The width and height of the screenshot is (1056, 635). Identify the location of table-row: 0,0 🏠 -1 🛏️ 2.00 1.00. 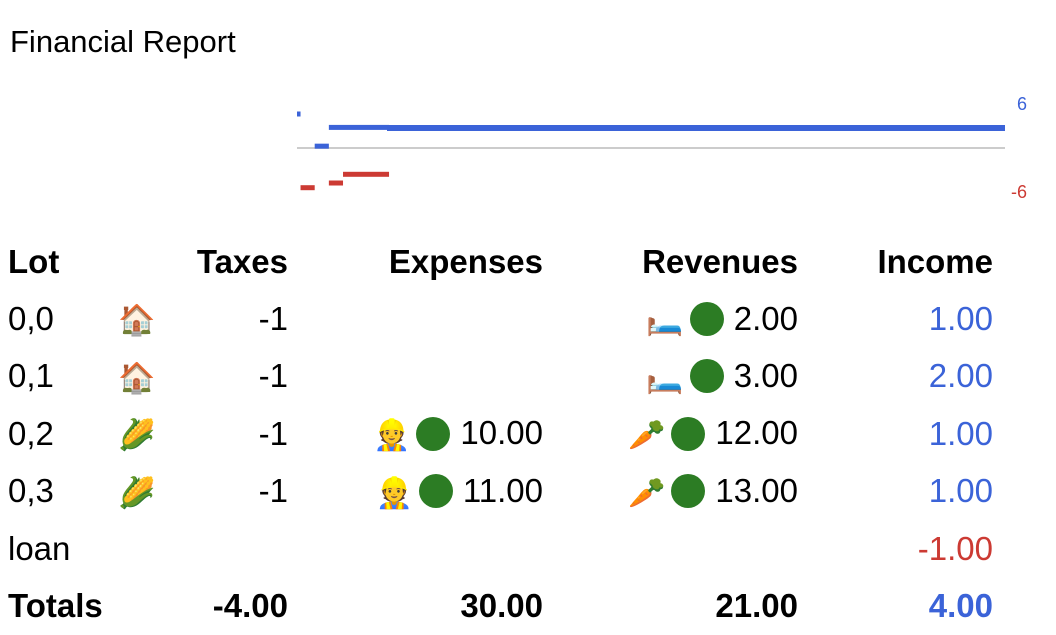
(500, 318).